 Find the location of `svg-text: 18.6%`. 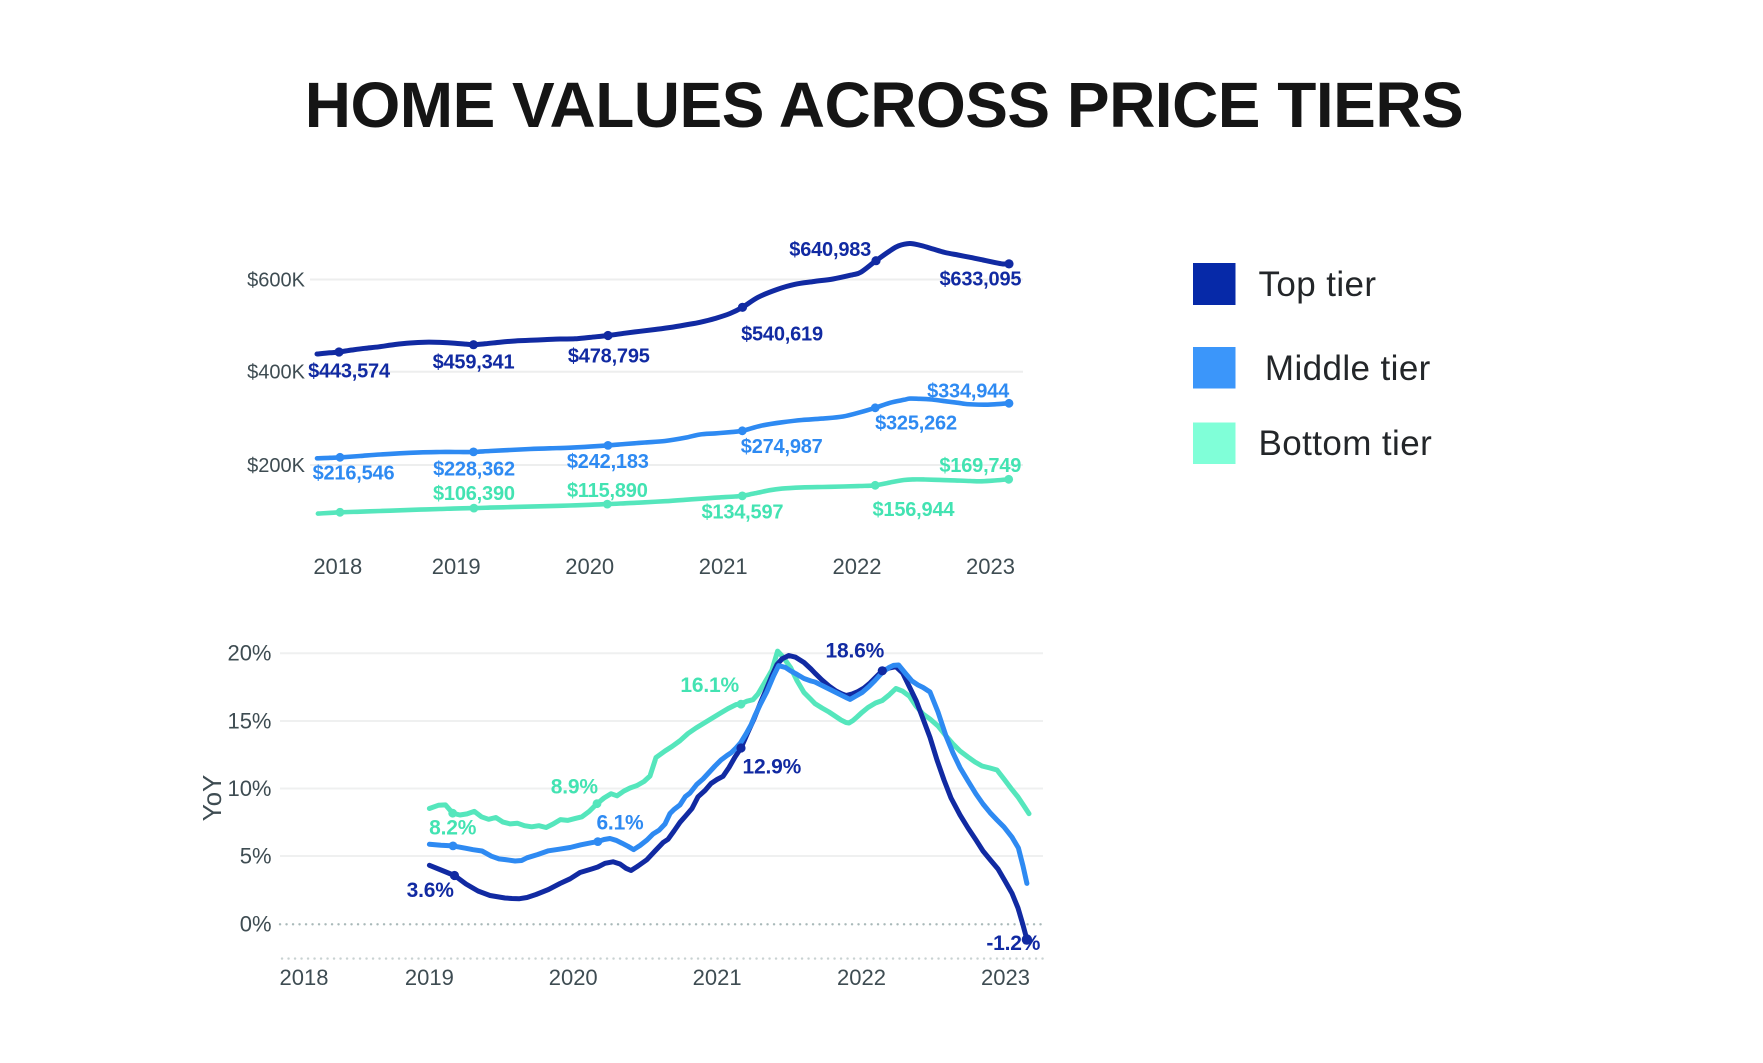

svg-text: 18.6% is located at coordinates (855, 651).